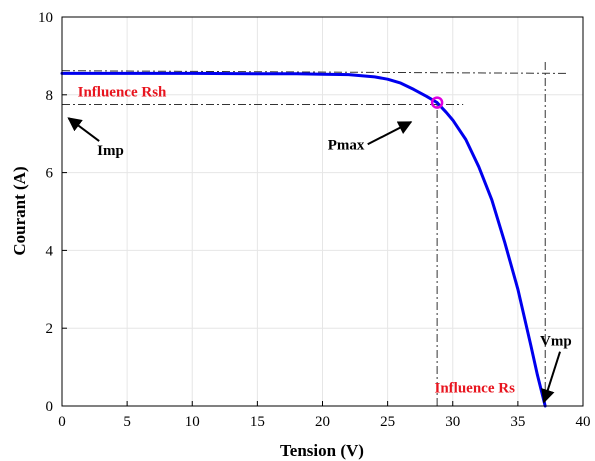  I want to click on x-tick-label: 15, so click(257, 422).